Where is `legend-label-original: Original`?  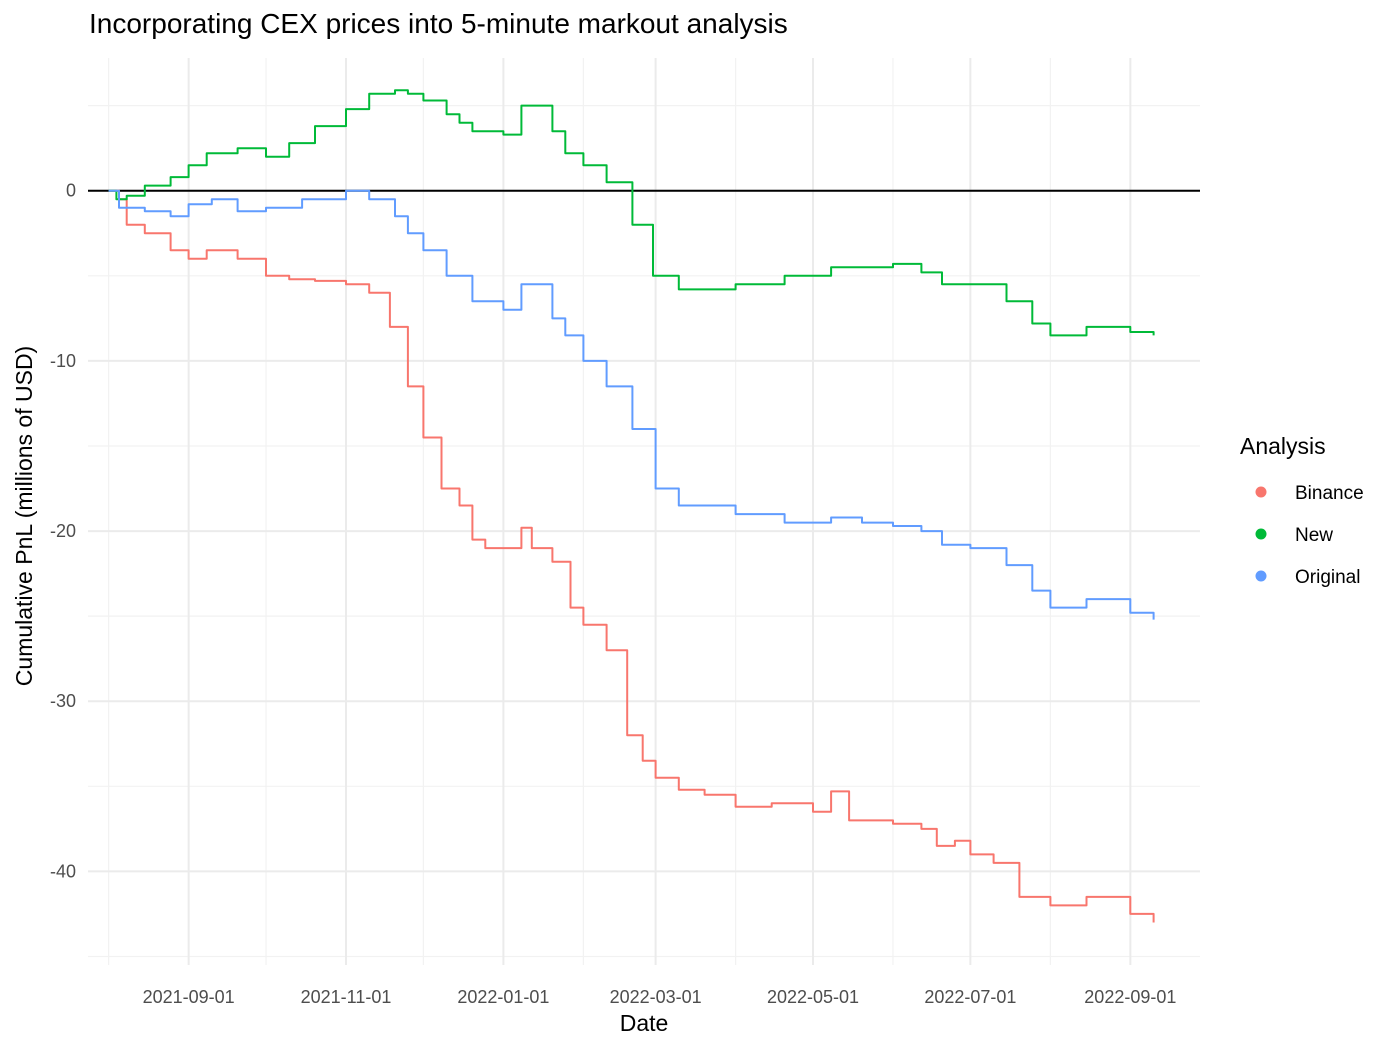 legend-label-original: Original is located at coordinates (1327, 577).